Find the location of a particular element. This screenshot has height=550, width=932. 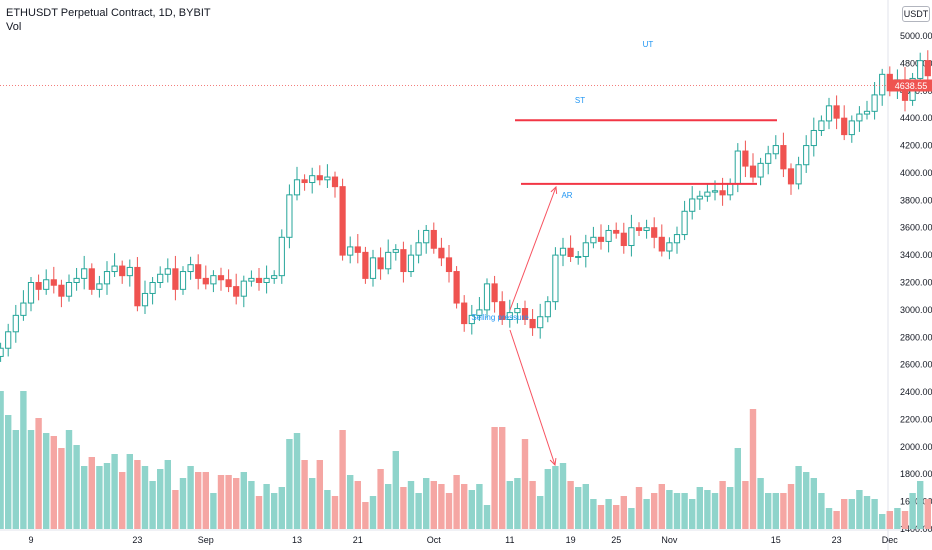

y-tick-label: 1400.00 is located at coordinates (916, 529).